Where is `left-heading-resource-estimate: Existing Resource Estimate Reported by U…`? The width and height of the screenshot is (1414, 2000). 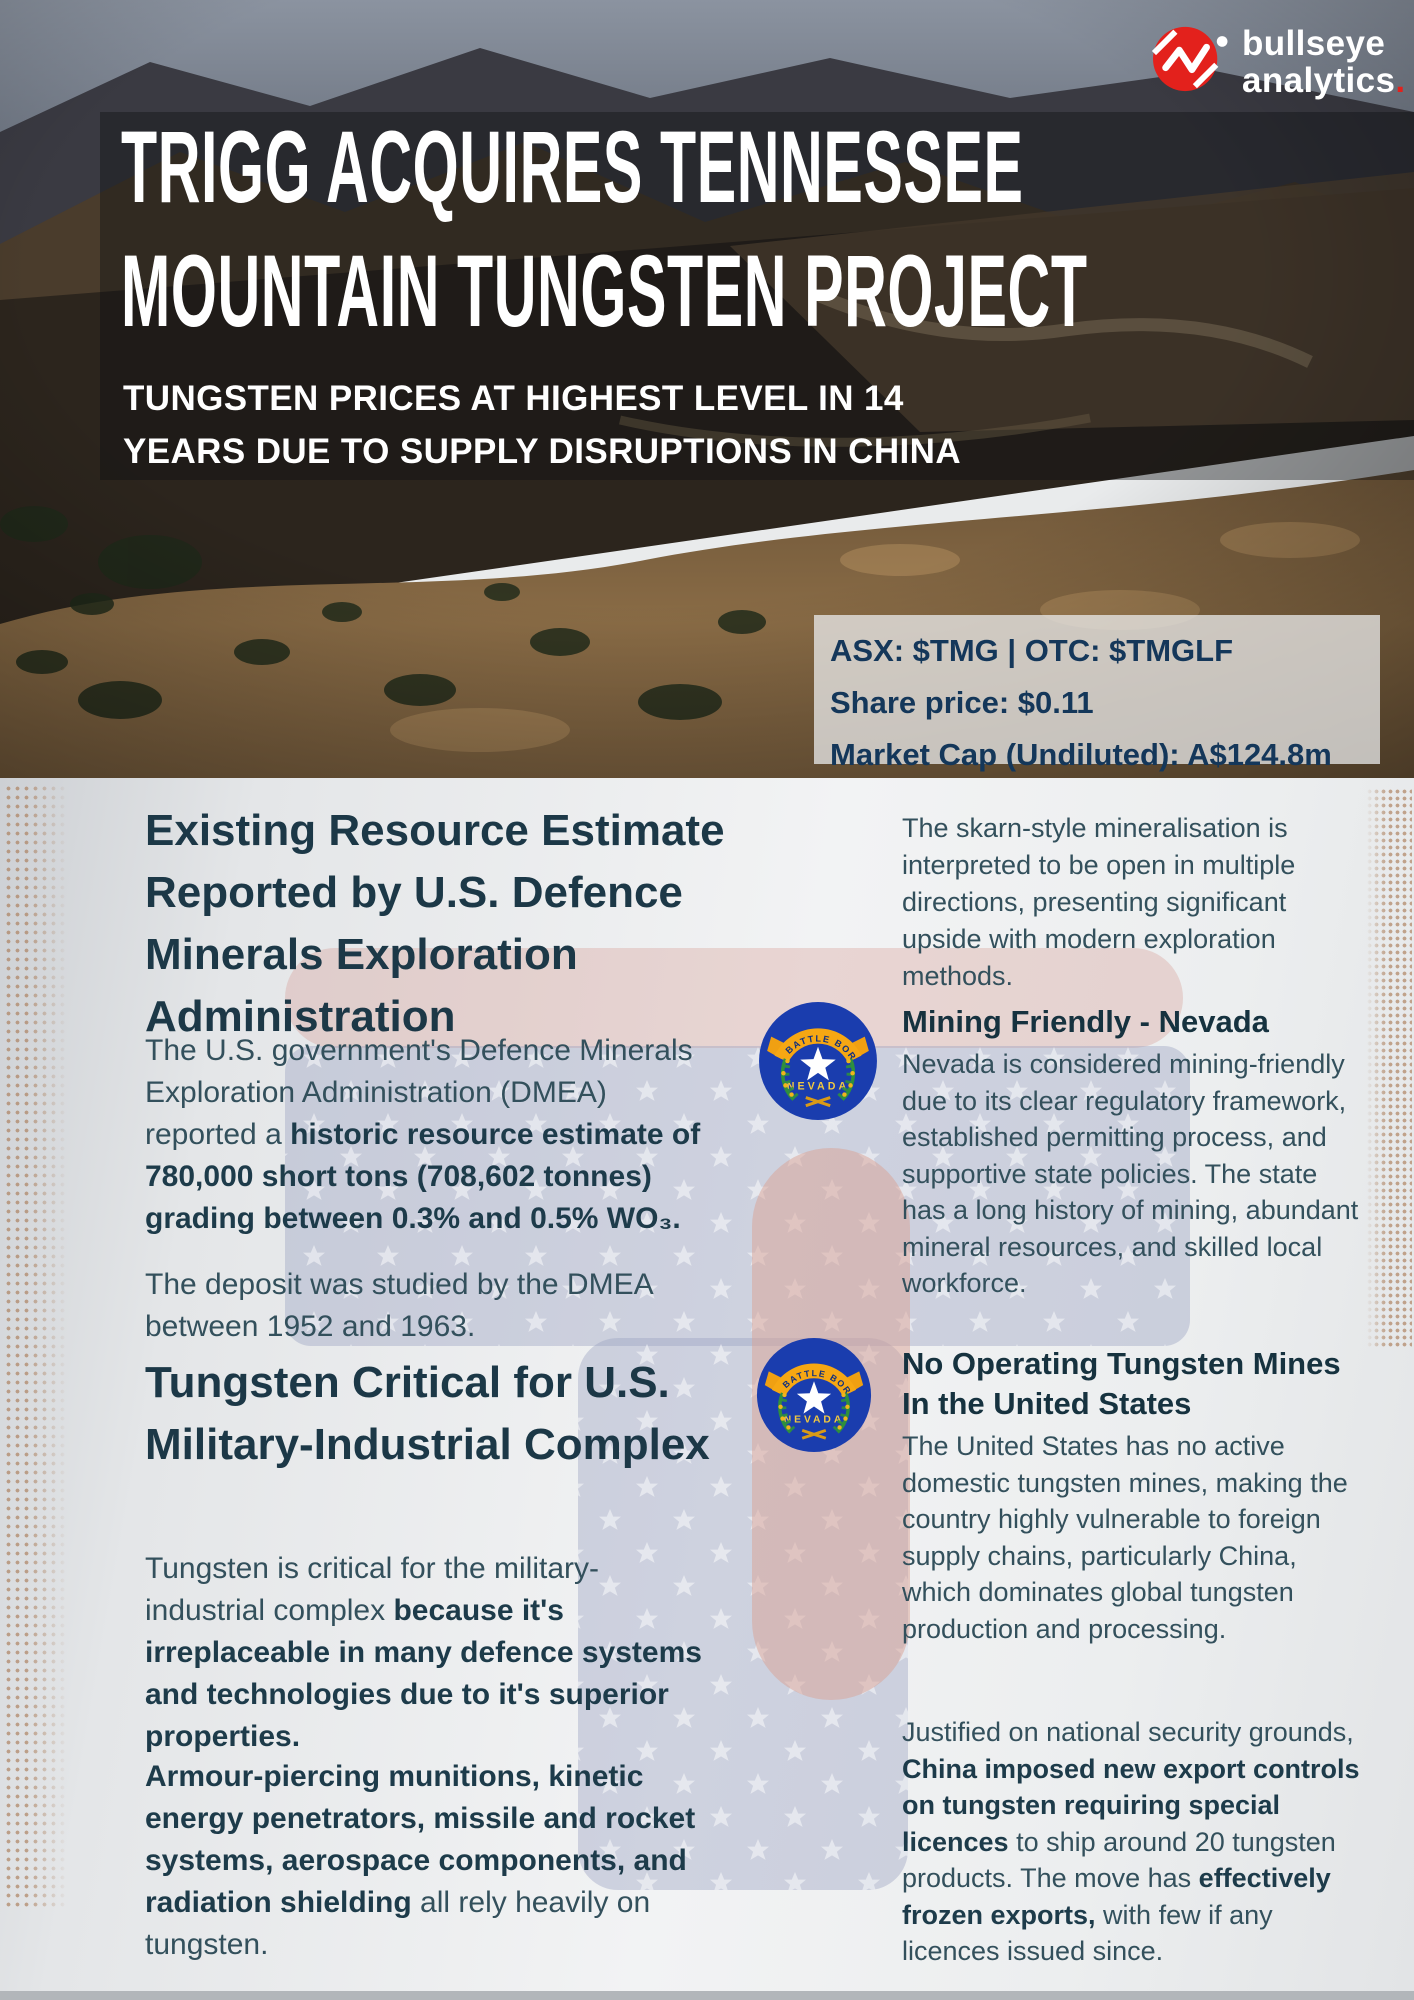
left-heading-resource-estimate: Existing Resource Estimate Reported by U… is located at coordinates (435, 923).